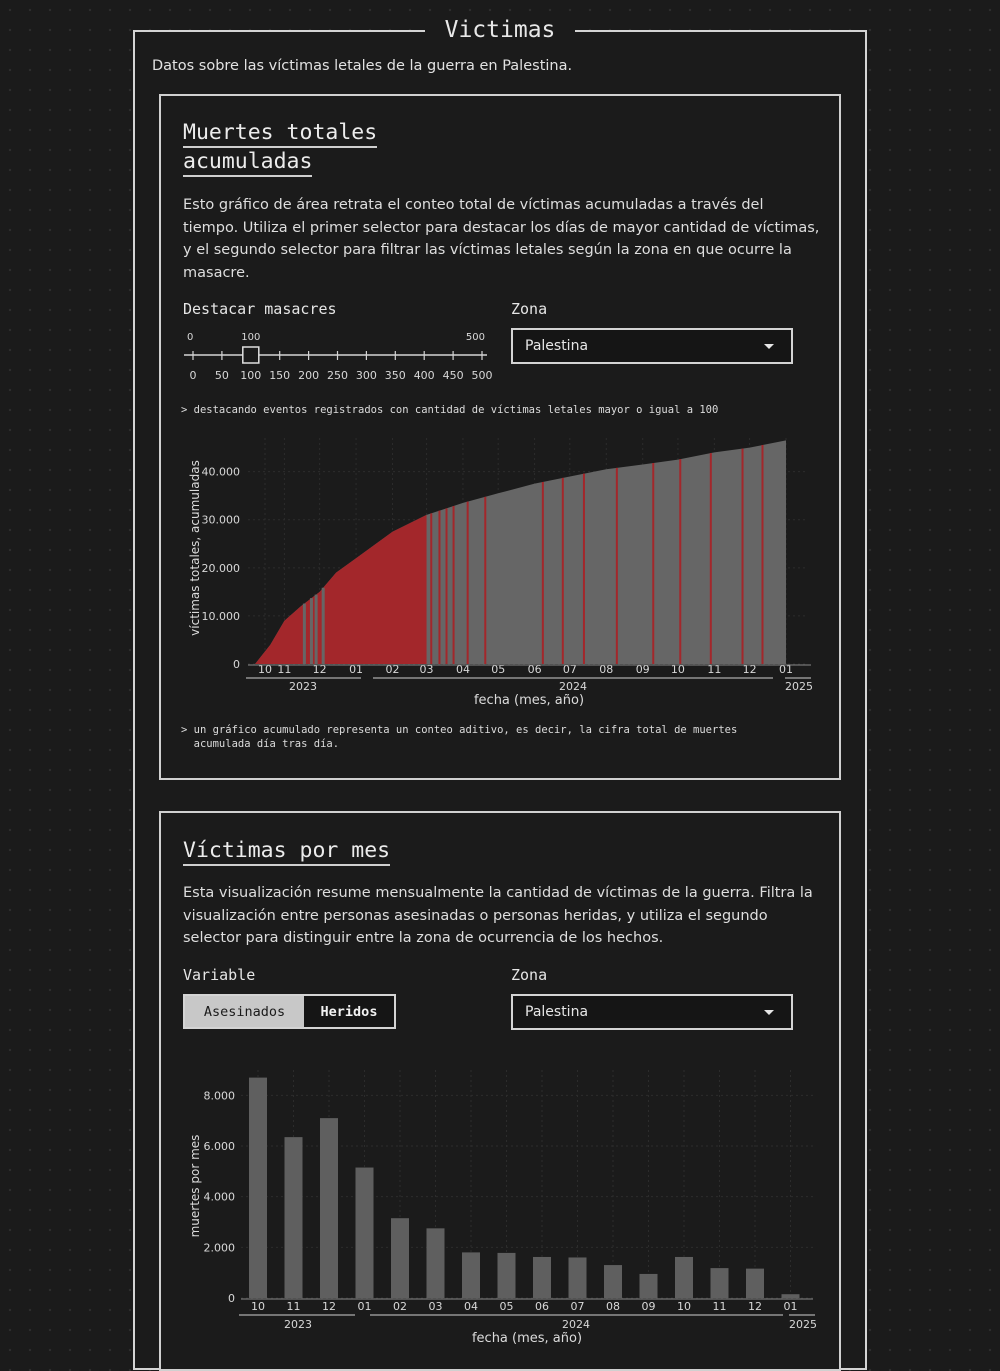  Describe the element at coordinates (475, 337) in the screenshot. I see `slider-max-label: 500` at that location.